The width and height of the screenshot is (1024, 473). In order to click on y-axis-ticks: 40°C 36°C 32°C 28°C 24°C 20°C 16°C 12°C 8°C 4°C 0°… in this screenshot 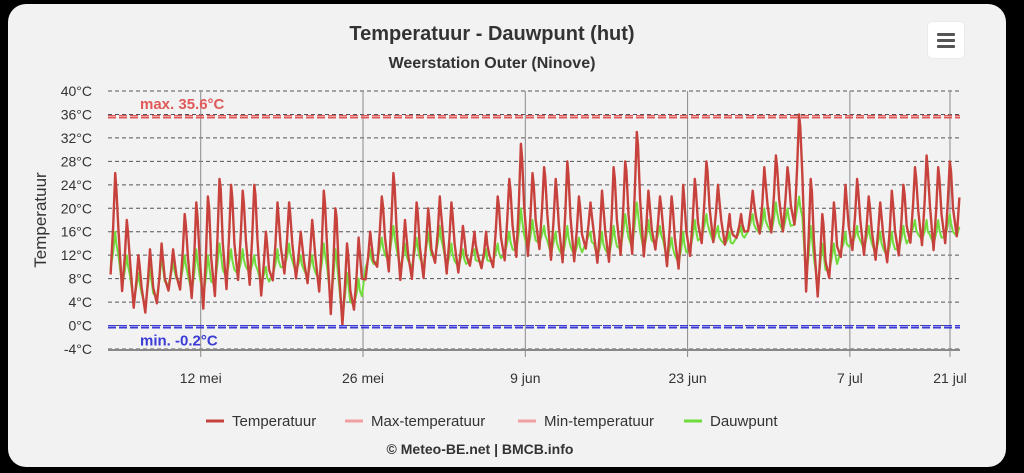, I will do `click(76, 220)`.